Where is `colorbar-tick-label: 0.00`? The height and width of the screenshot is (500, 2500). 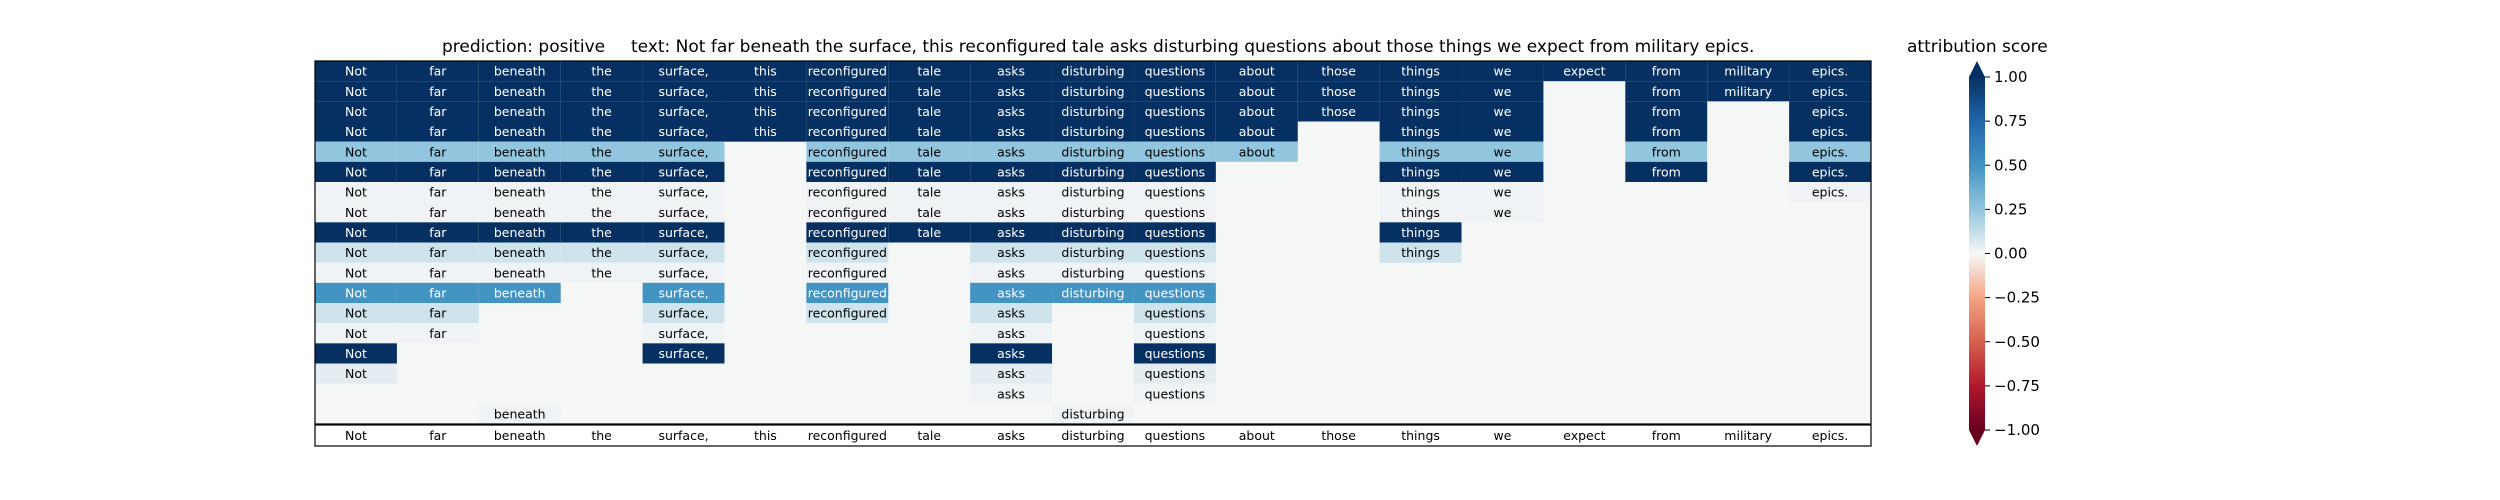
colorbar-tick-label: 0.00 is located at coordinates (2010, 254).